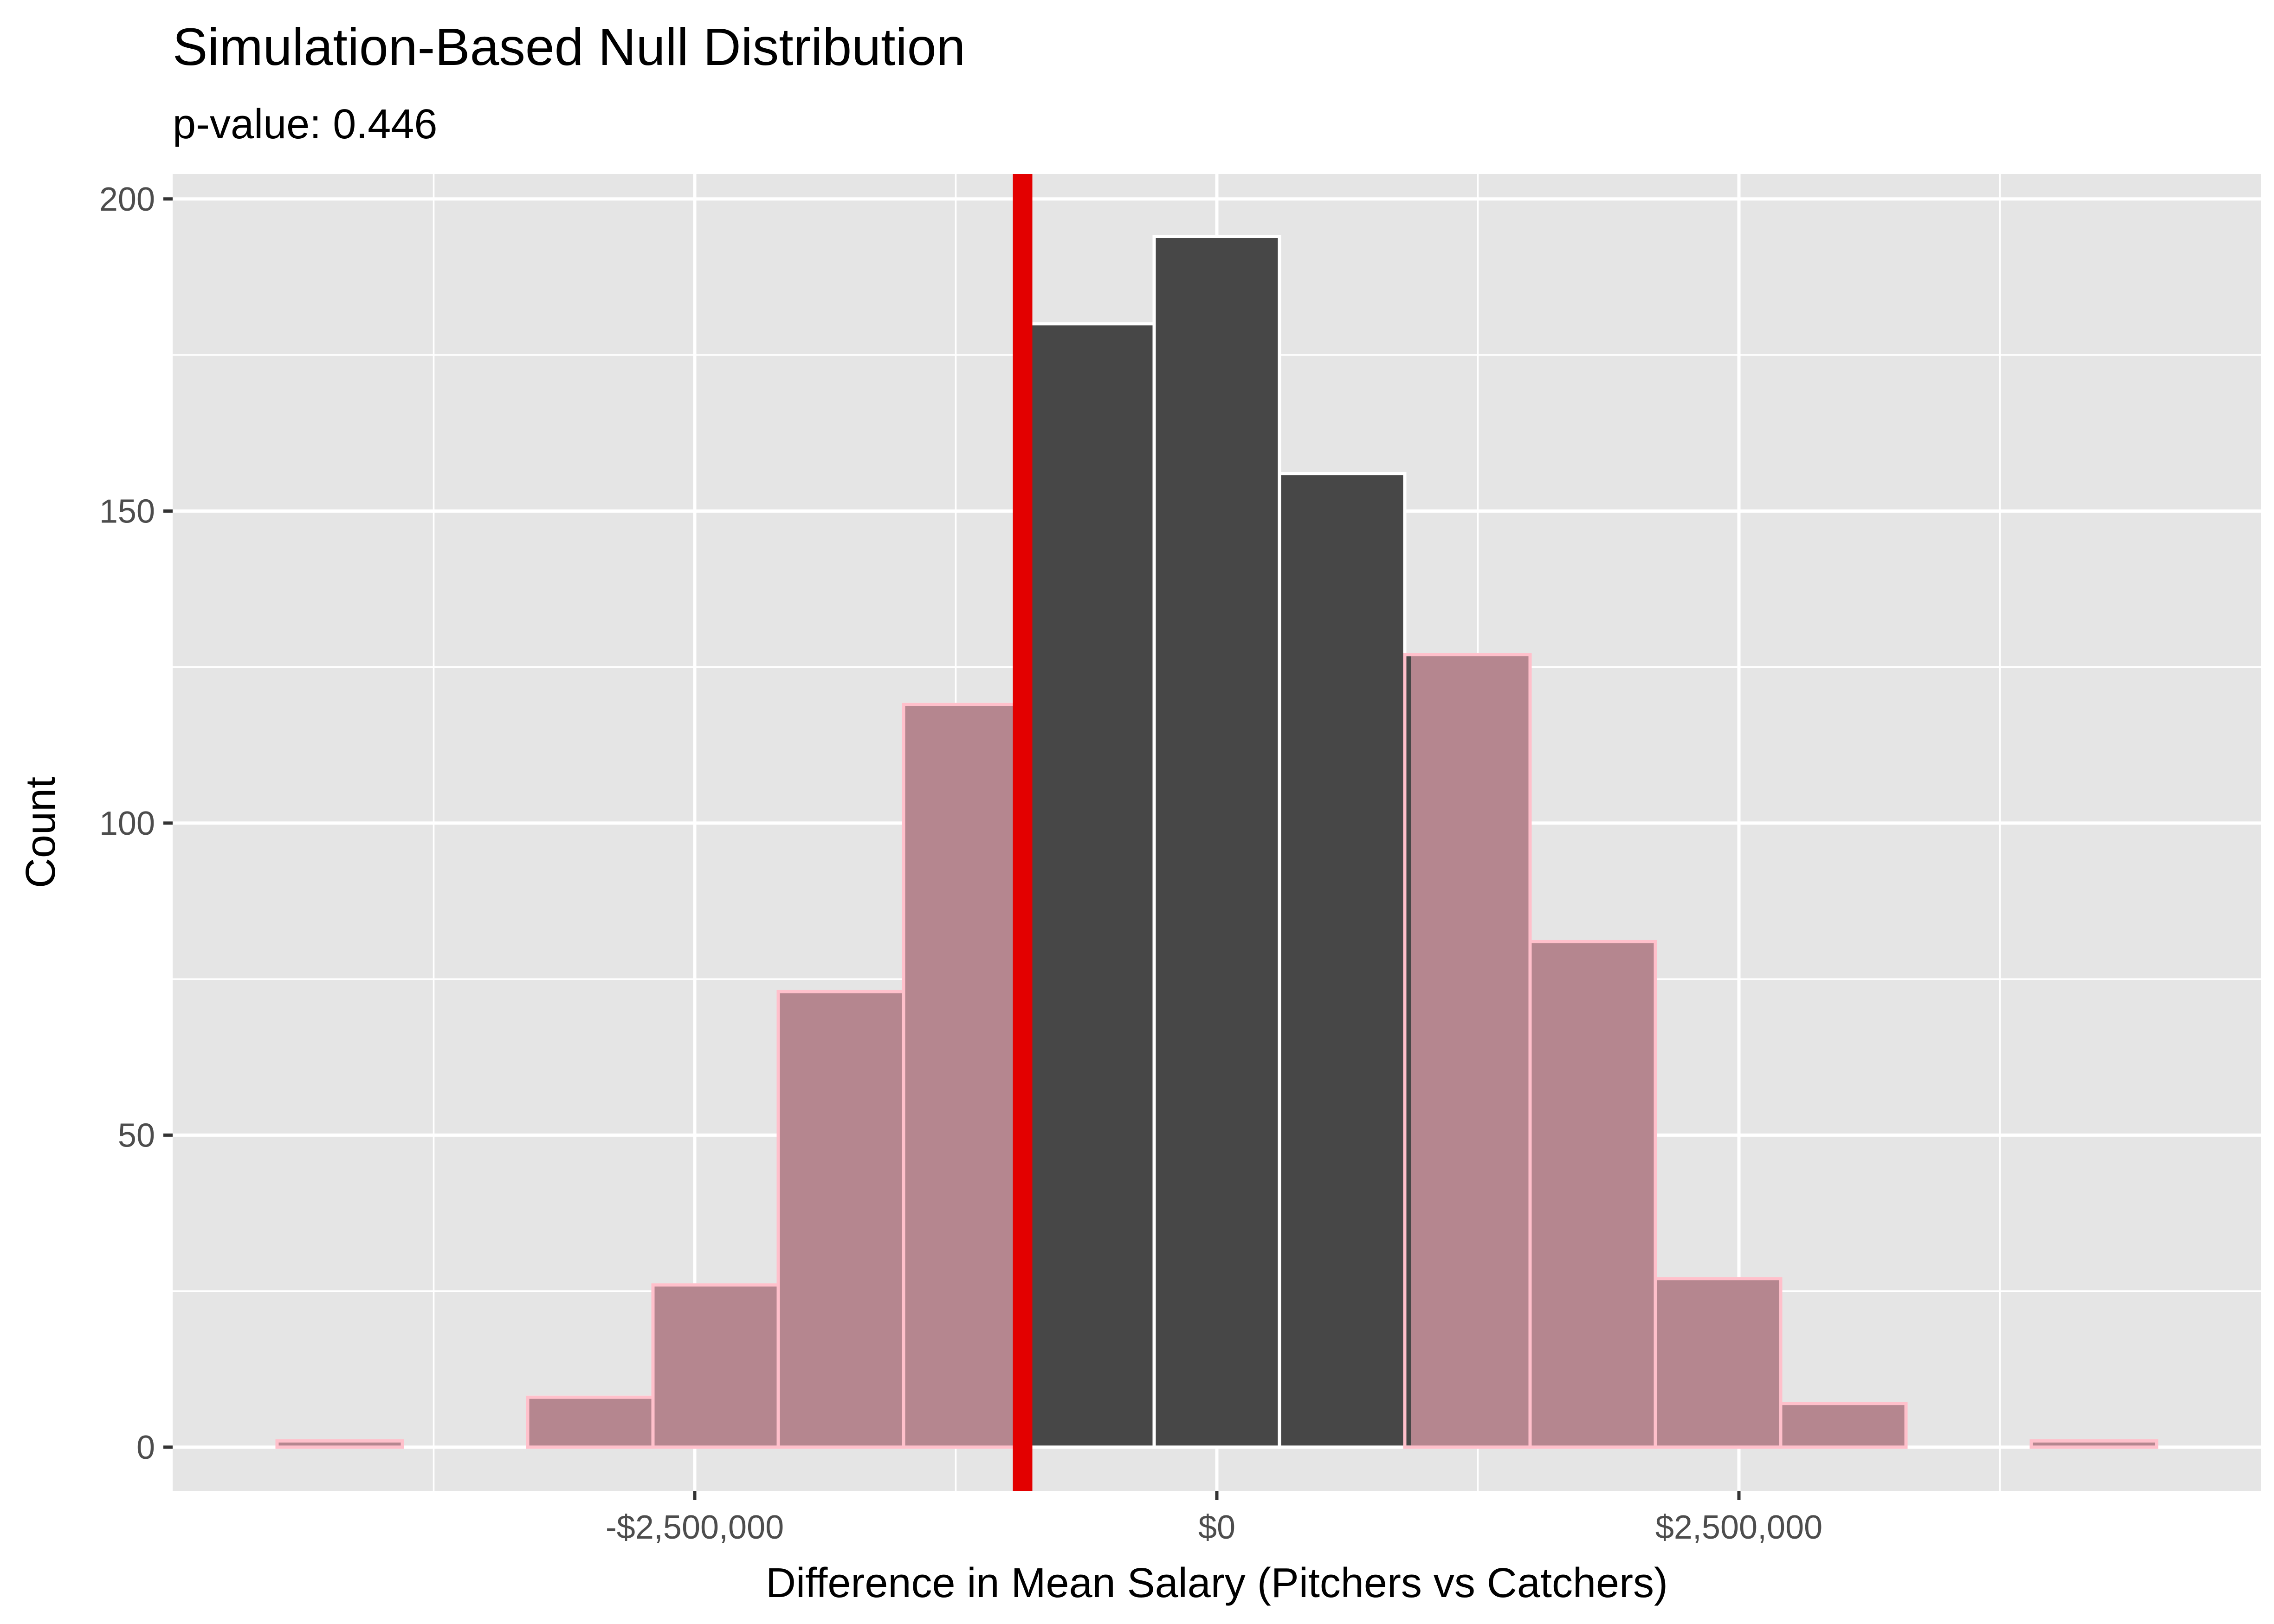 Image resolution: width=2274 pixels, height=1624 pixels. What do you see at coordinates (136, 1136) in the screenshot?
I see `y-tick-label-1: 50` at bounding box center [136, 1136].